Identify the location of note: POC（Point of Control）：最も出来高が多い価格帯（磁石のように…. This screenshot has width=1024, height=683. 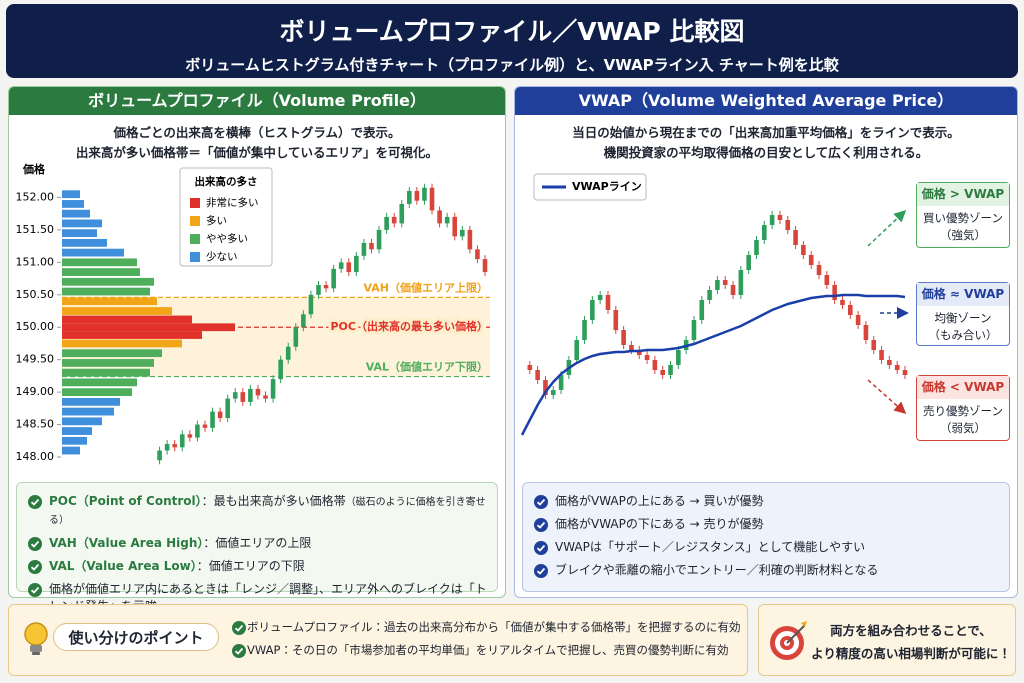
(257, 511).